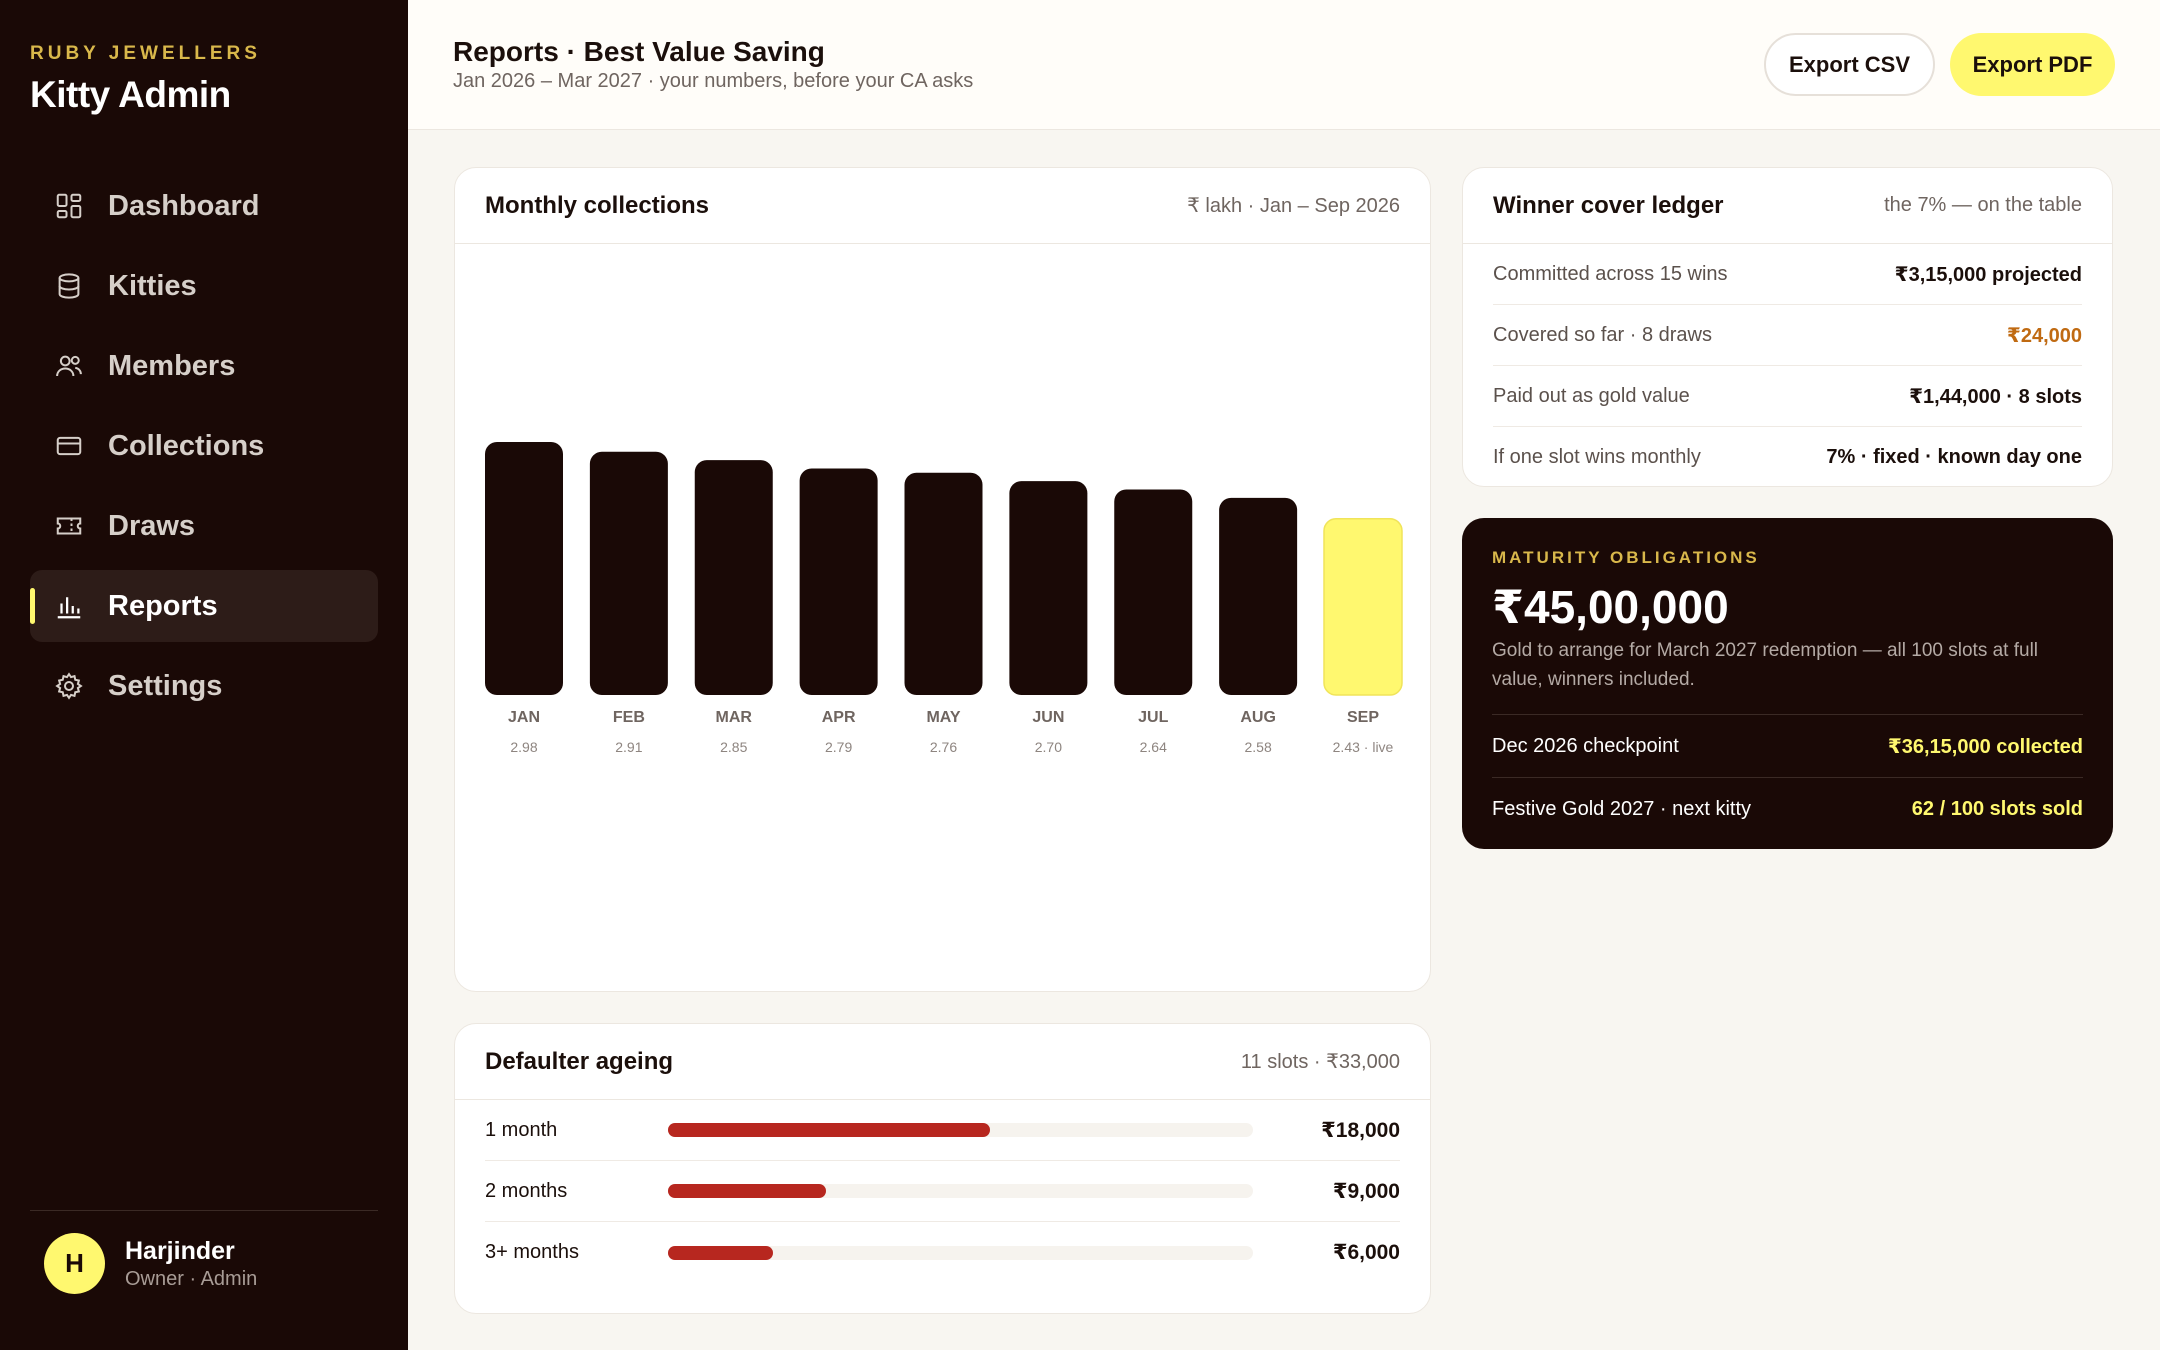  I want to click on chart-x-tick-label: AUG, so click(1258, 717).